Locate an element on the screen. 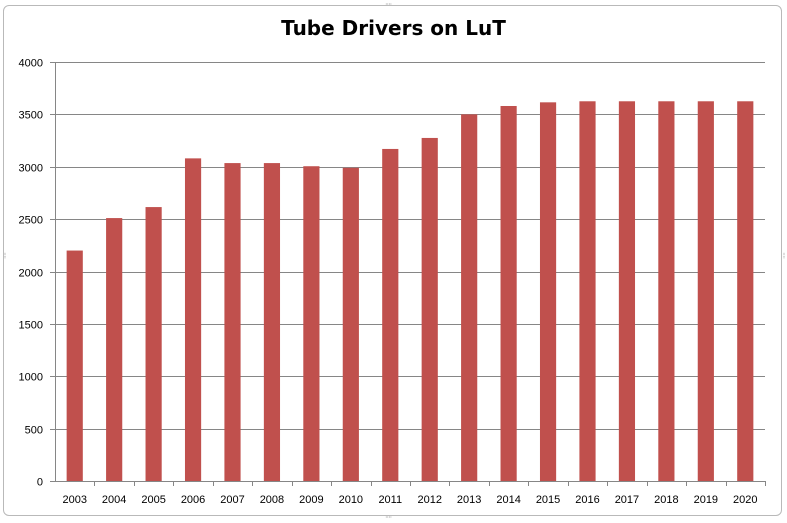 The height and width of the screenshot is (523, 787). y-tick-label: 4000 is located at coordinates (31, 64).